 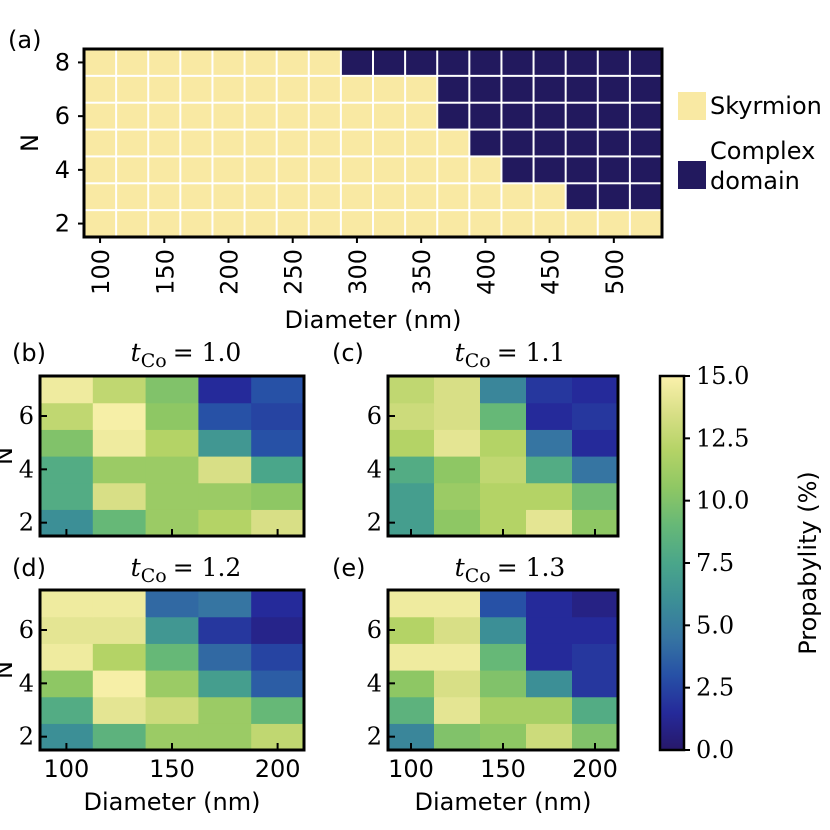 I want to click on panel-title: tCo = 1.0, so click(x=186, y=355).